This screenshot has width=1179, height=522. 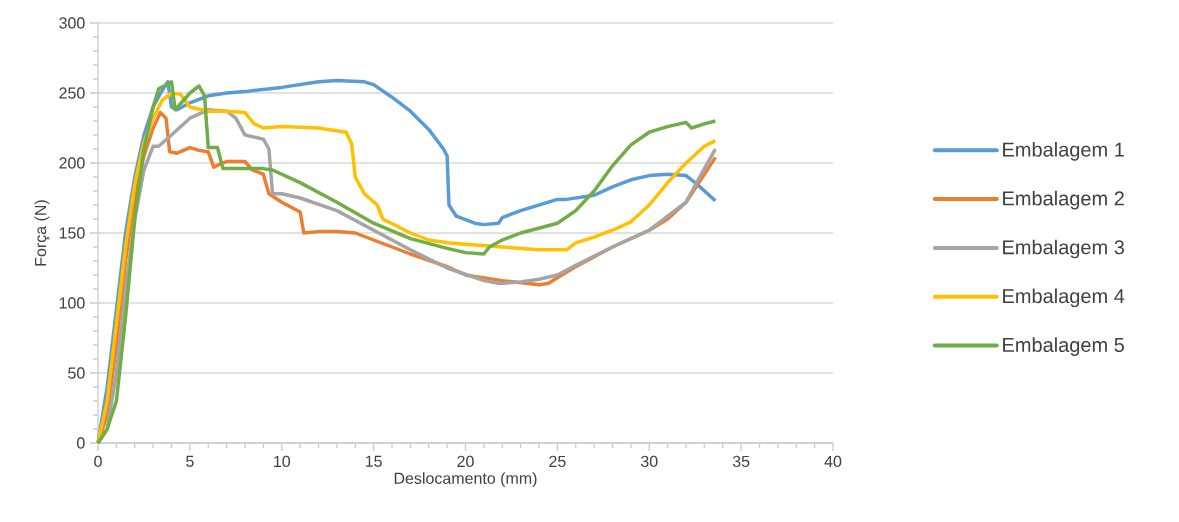 What do you see at coordinates (741, 461) in the screenshot?
I see `x-tick-label: 35` at bounding box center [741, 461].